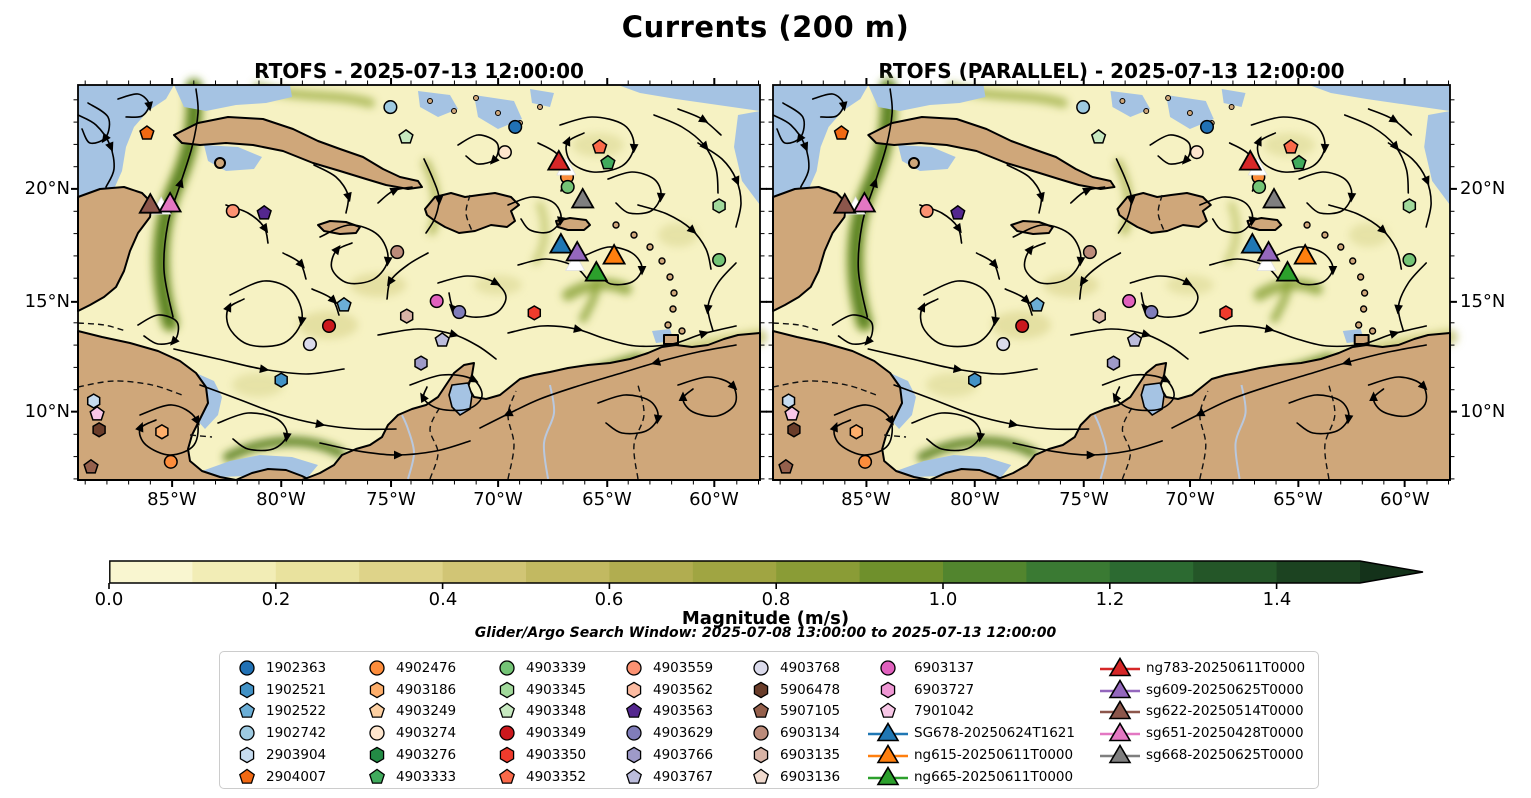  What do you see at coordinates (296, 776) in the screenshot?
I see `legend-label: 2904007` at bounding box center [296, 776].